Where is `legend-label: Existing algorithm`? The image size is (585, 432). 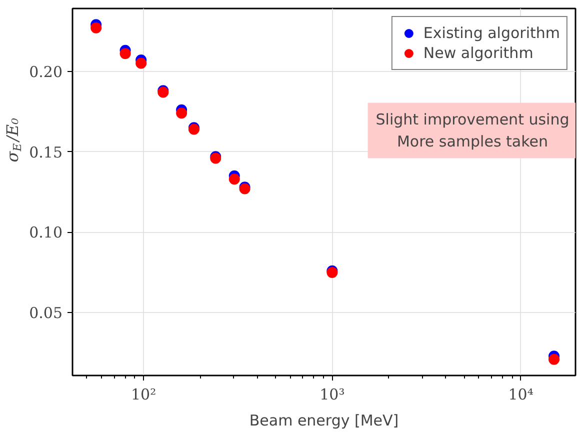 legend-label: Existing algorithm is located at coordinates (491, 33).